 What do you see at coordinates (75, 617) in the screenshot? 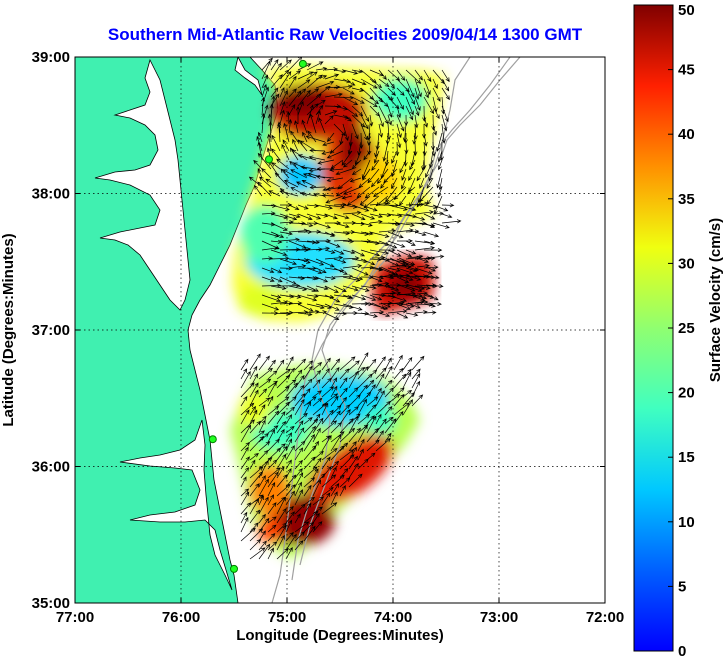
I see `x-tick-label: 77:00` at bounding box center [75, 617].